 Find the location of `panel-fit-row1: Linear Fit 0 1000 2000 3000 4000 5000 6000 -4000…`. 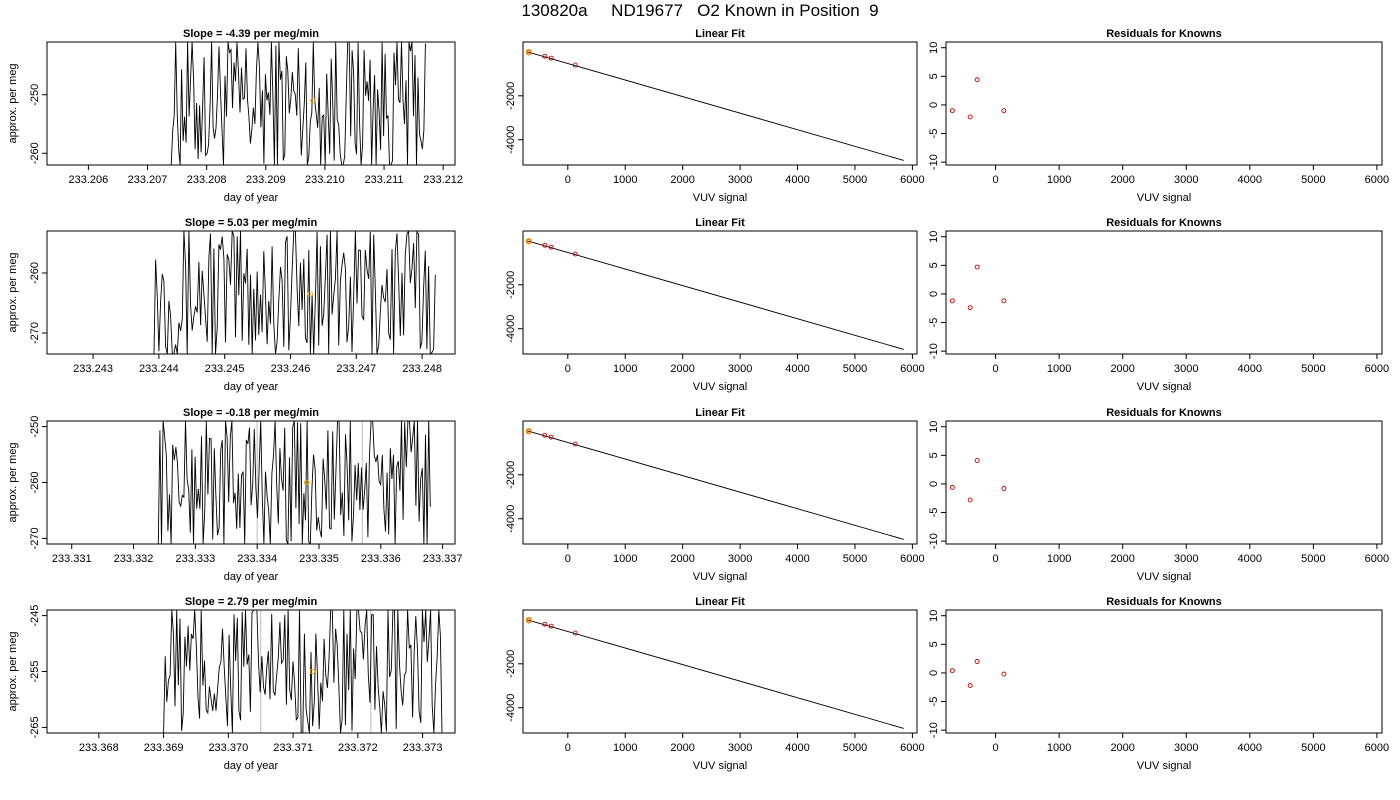

panel-fit-row1: Linear Fit 0 1000 2000 3000 4000 5000 6000 -4000… is located at coordinates (715, 305).